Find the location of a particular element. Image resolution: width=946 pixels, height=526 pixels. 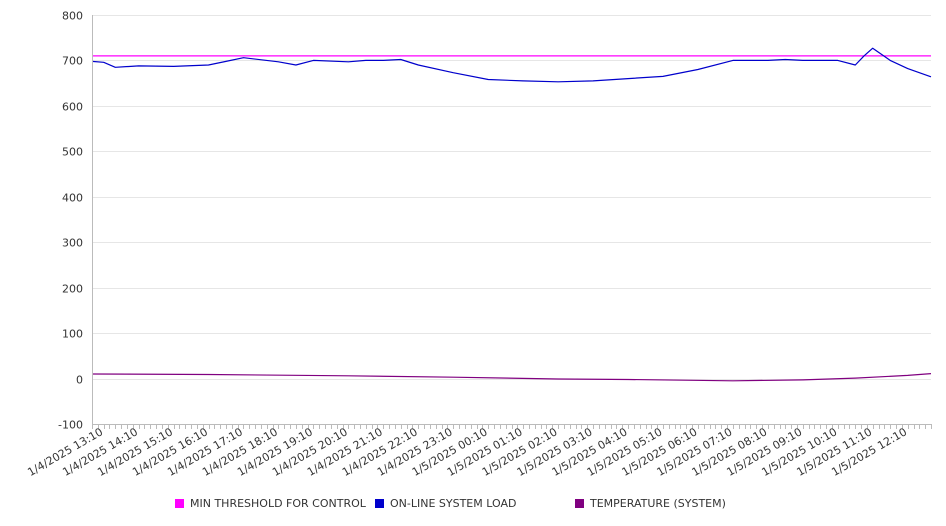

y-tick-label: 200 is located at coordinates (72, 289).